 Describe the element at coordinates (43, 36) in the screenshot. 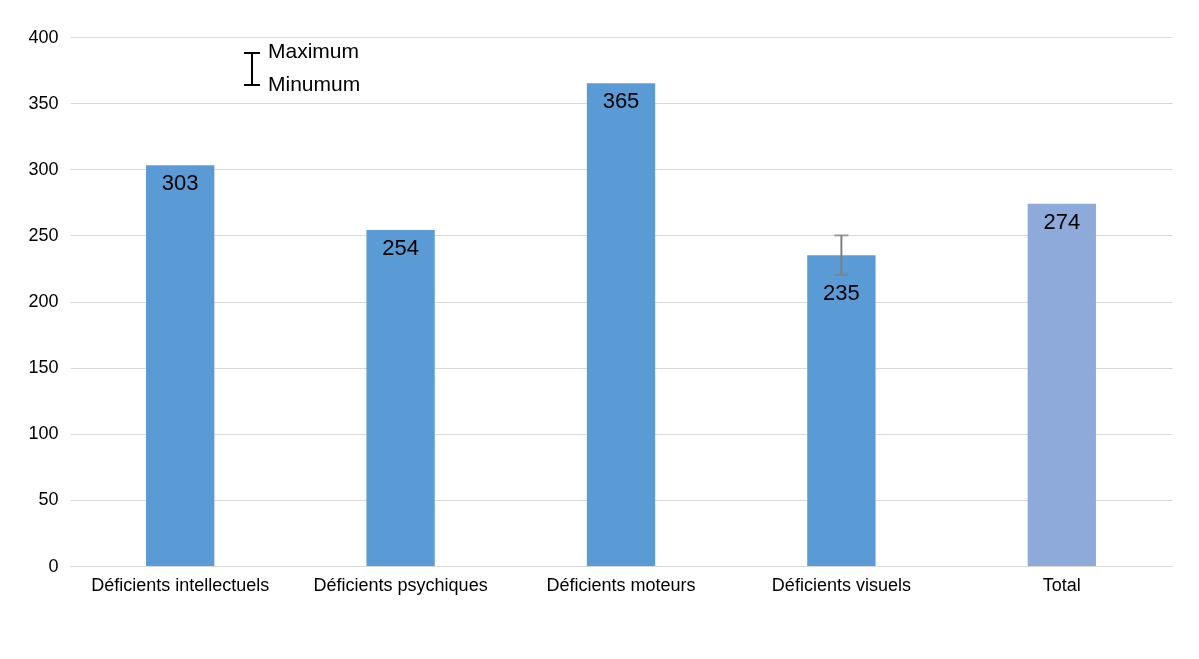

I see `y-tick-label: 400` at that location.